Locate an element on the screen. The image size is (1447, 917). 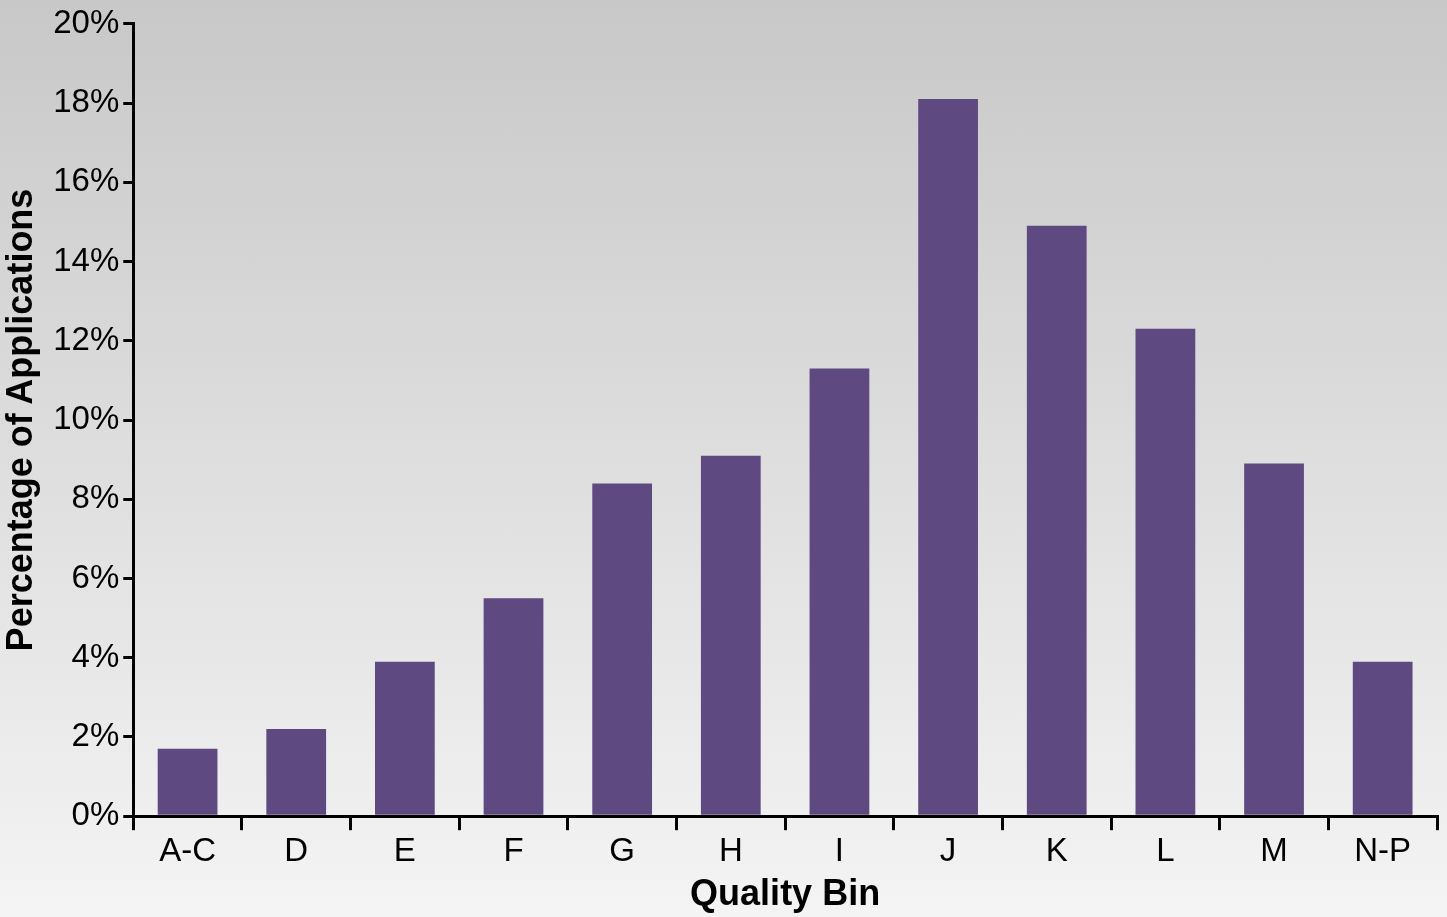
x-tick-label: E is located at coordinates (404, 850).